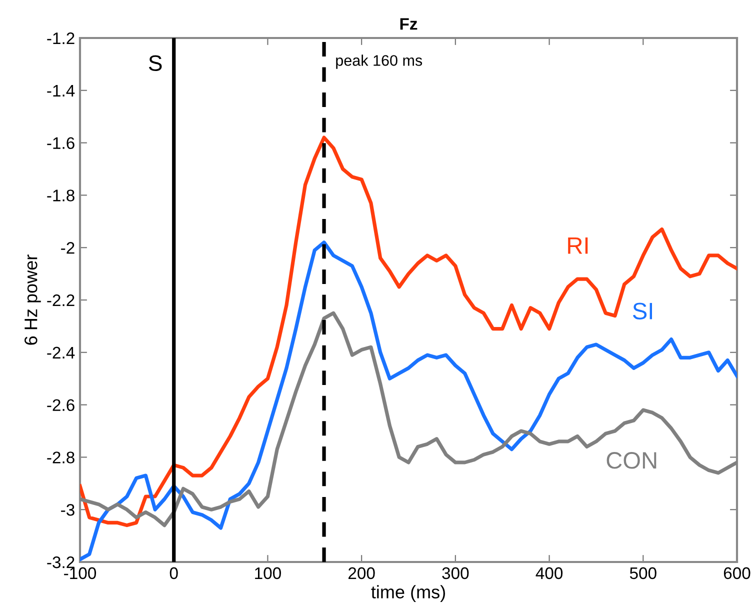 The height and width of the screenshot is (612, 752). Describe the element at coordinates (60, 196) in the screenshot. I see `y-tick-label: -1.8` at that location.